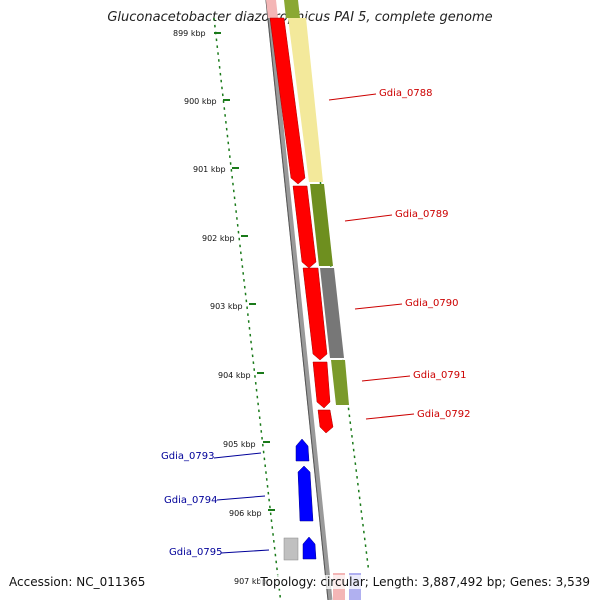 The width and height of the screenshot is (600, 600). I want to click on category-track, so click(318, 211).